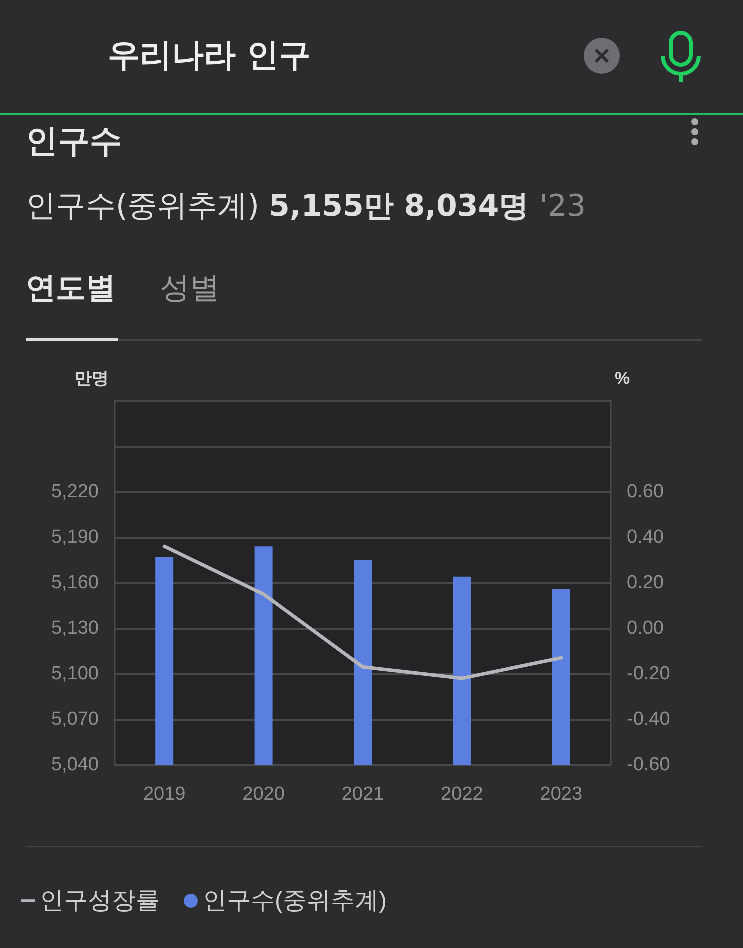 This screenshot has height=948, width=743. Describe the element at coordinates (363, 794) in the screenshot. I see `x-tick-label: 2021` at that location.